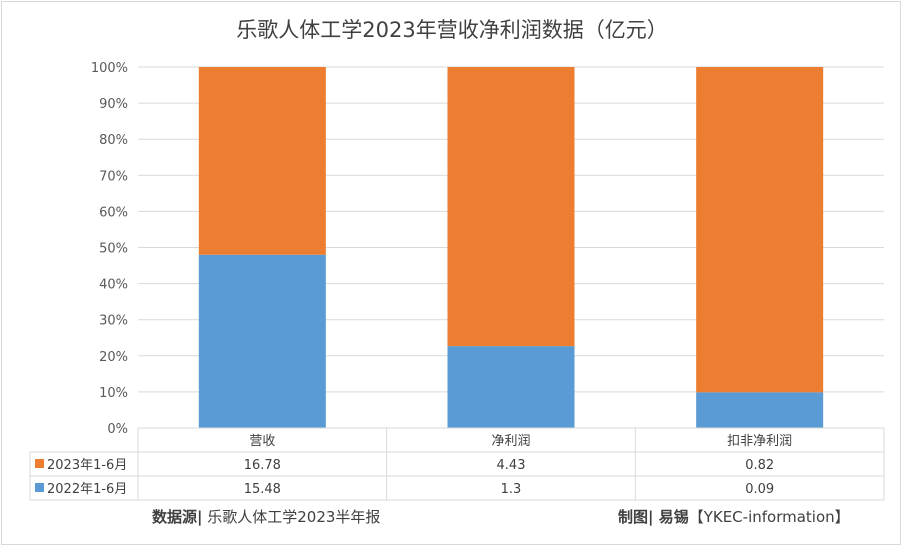 The image size is (904, 548). I want to click on credit-text: 【YKEC-information】, so click(769, 517).